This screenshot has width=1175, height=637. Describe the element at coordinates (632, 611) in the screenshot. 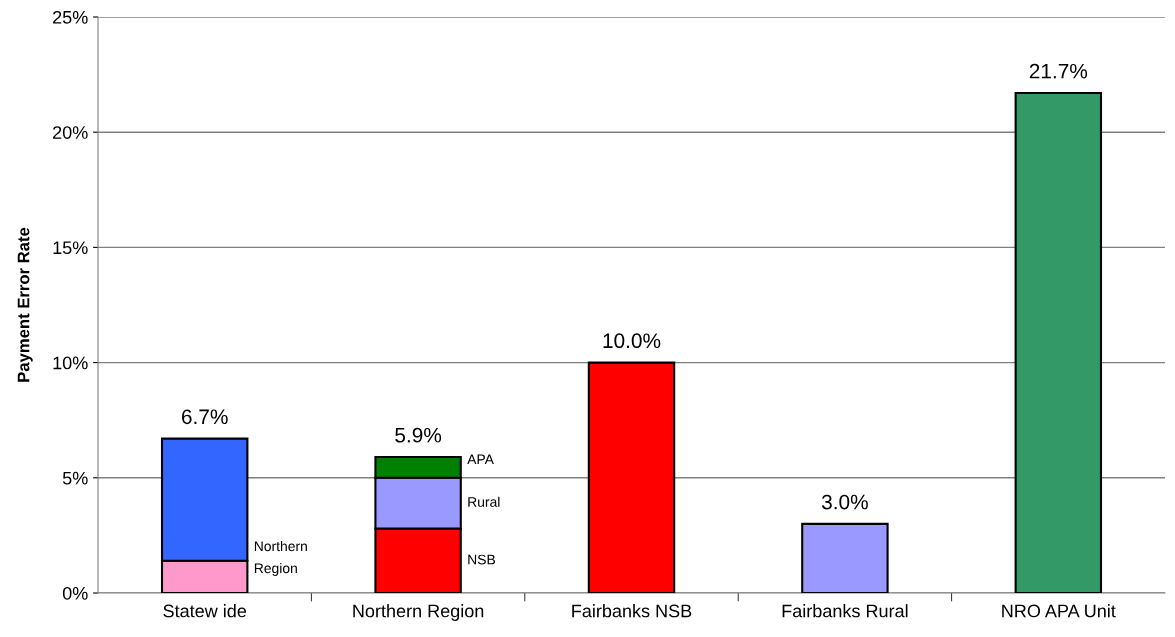

I see `x-tick-label: Fairbanks NSB` at that location.